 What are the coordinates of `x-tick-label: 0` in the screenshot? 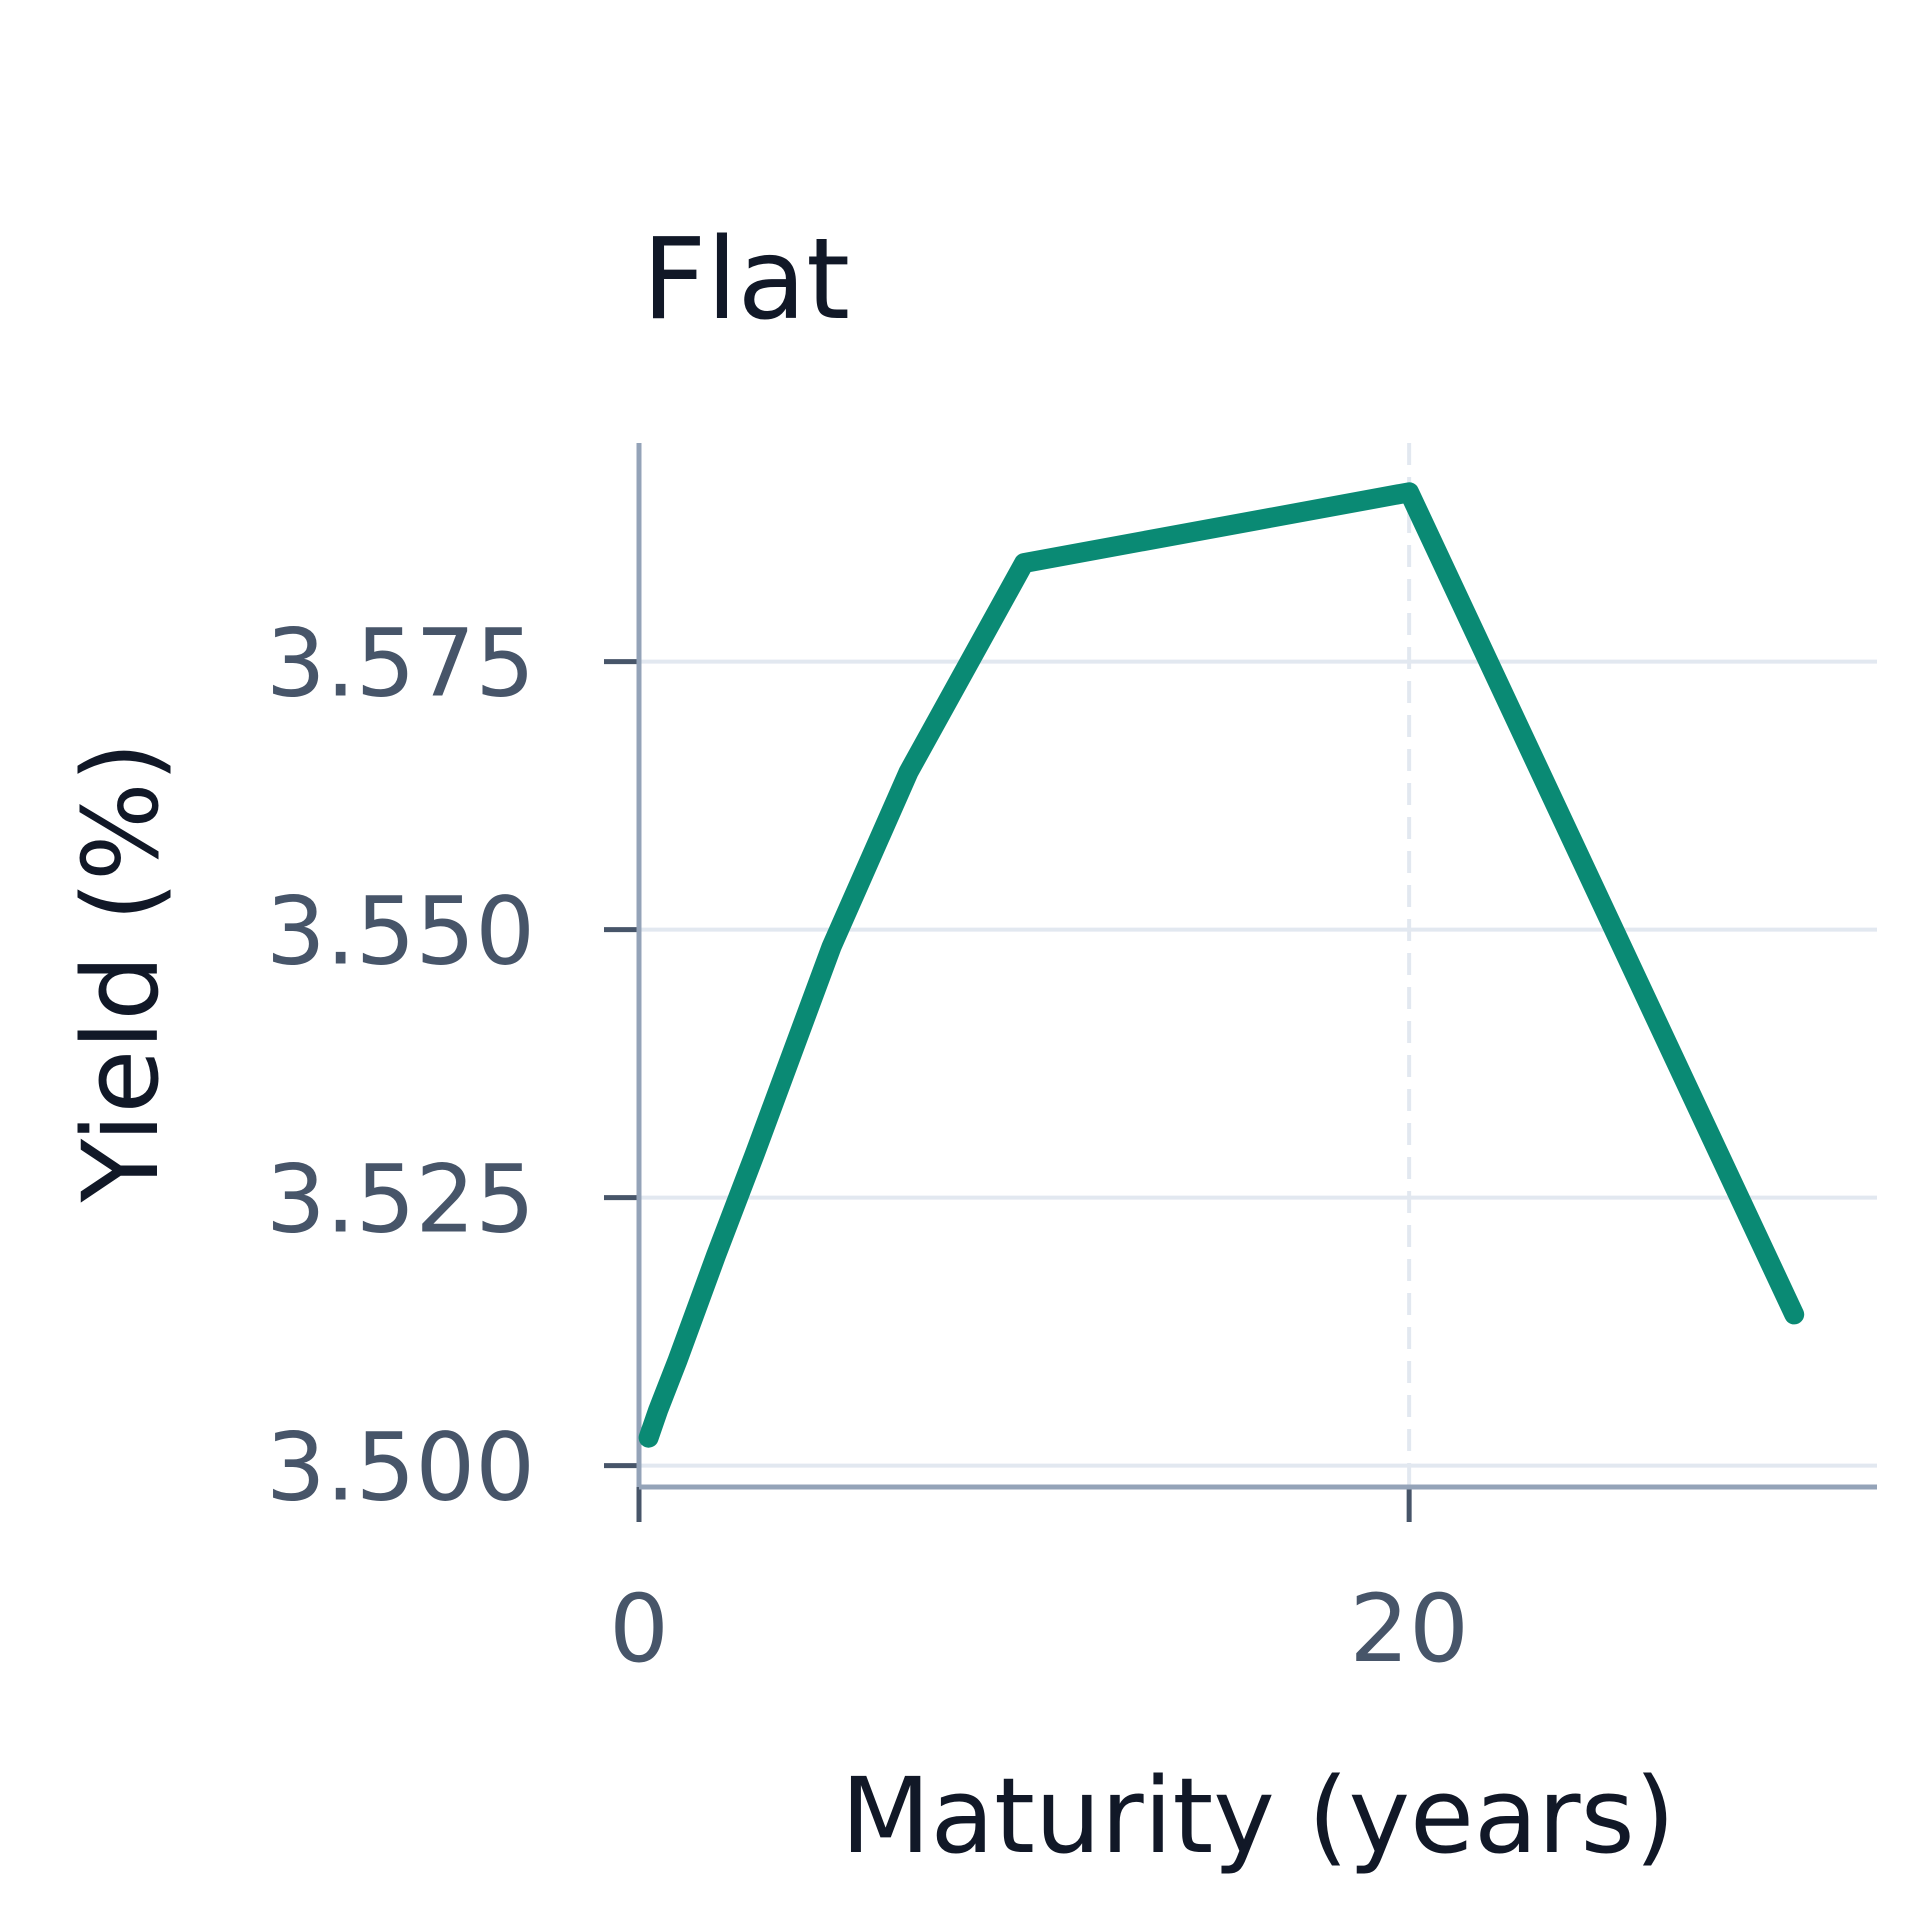 It's located at (639, 1629).